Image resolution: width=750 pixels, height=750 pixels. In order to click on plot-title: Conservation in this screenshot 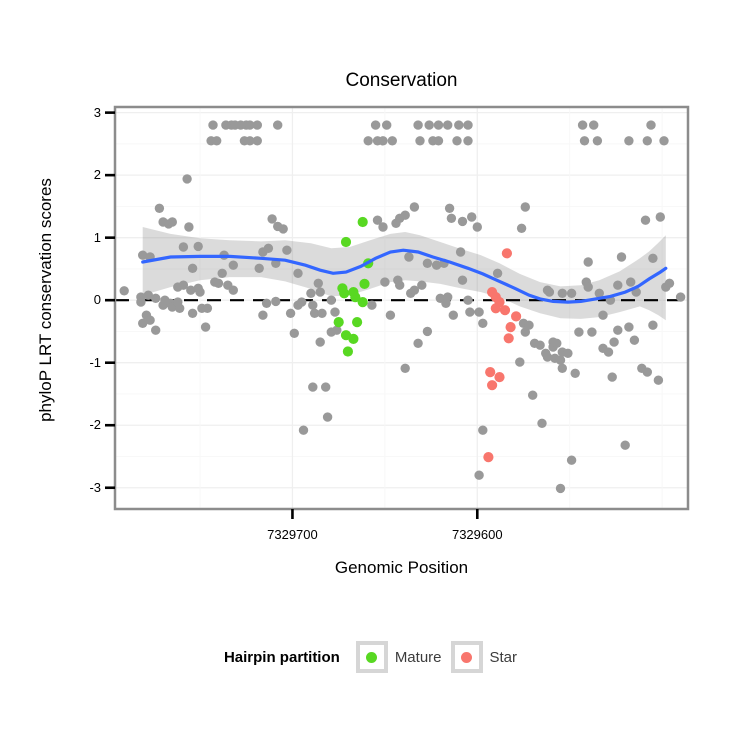, I will do `click(401, 80)`.